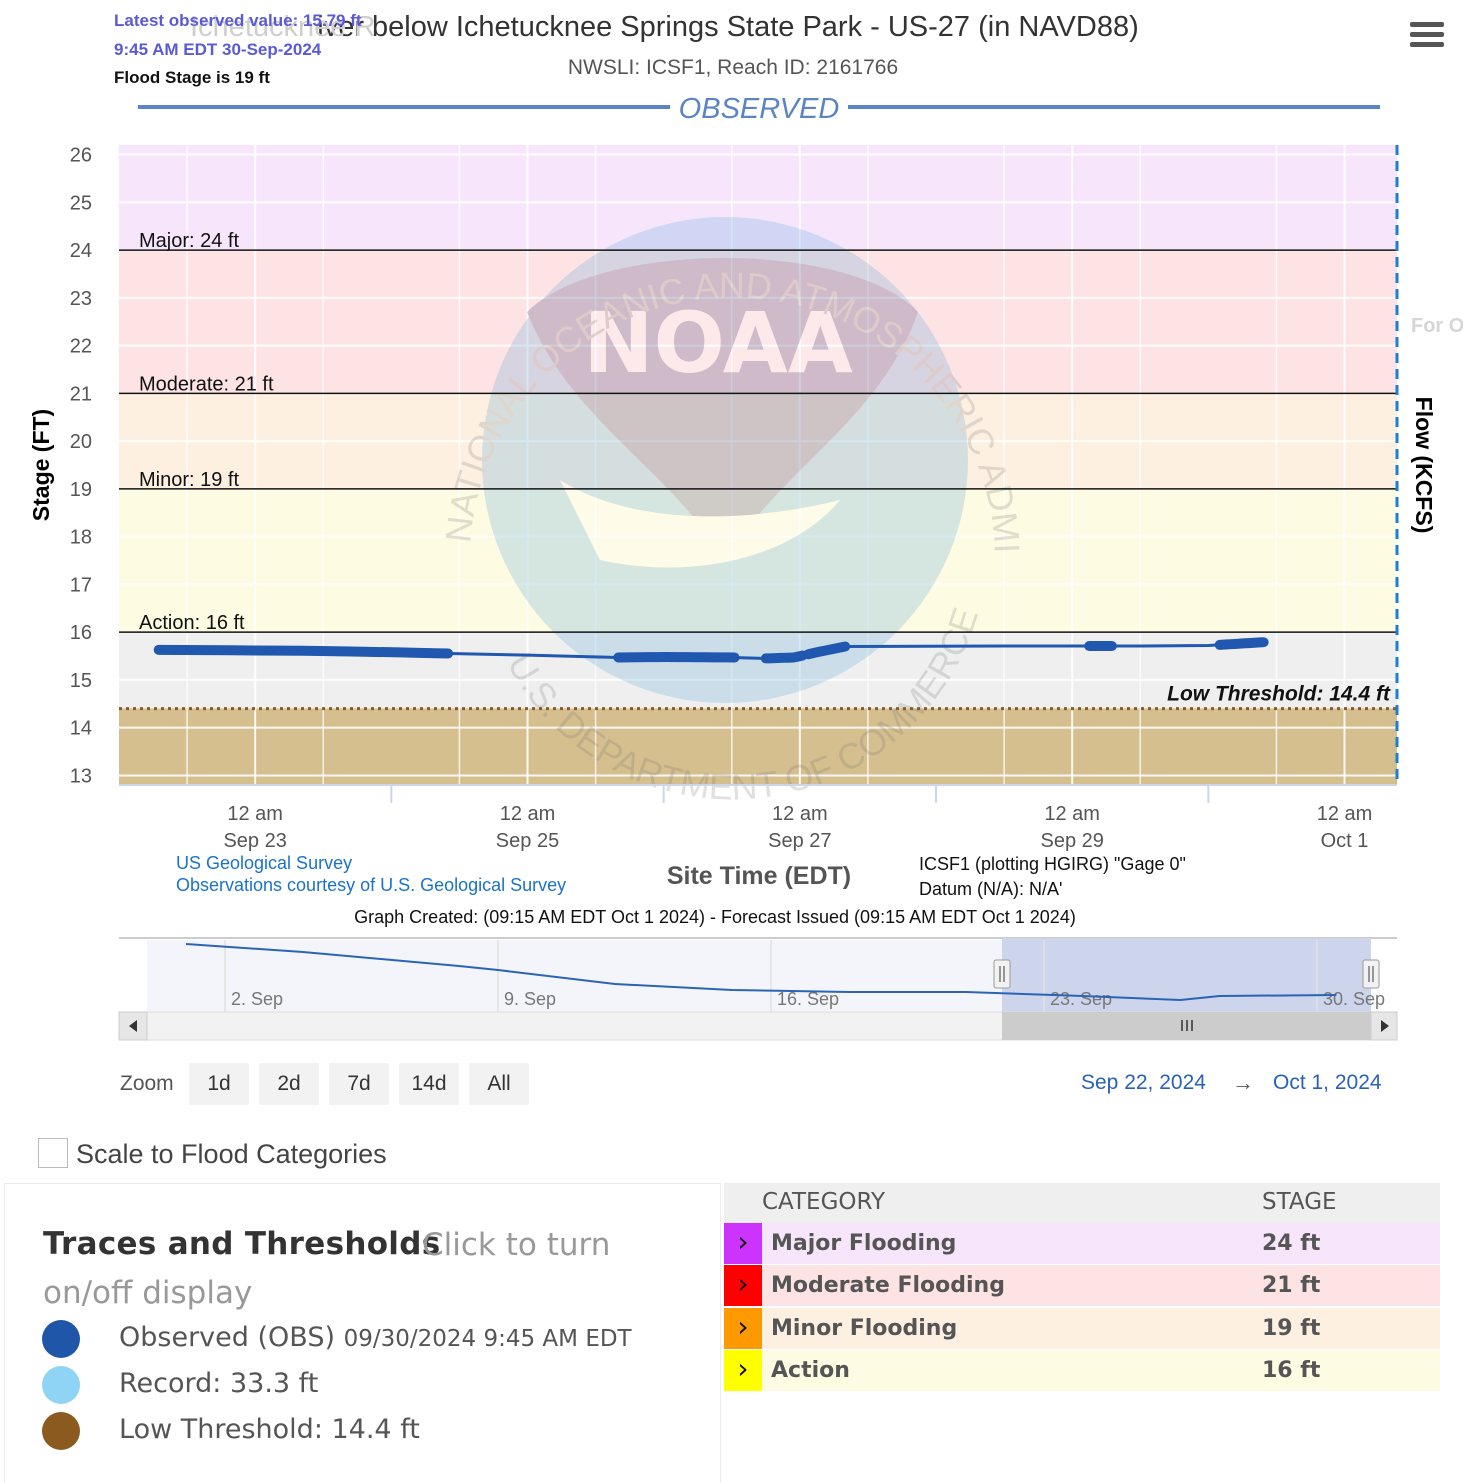  I want to click on watermark-noaa-text: NOAA, so click(717, 343).